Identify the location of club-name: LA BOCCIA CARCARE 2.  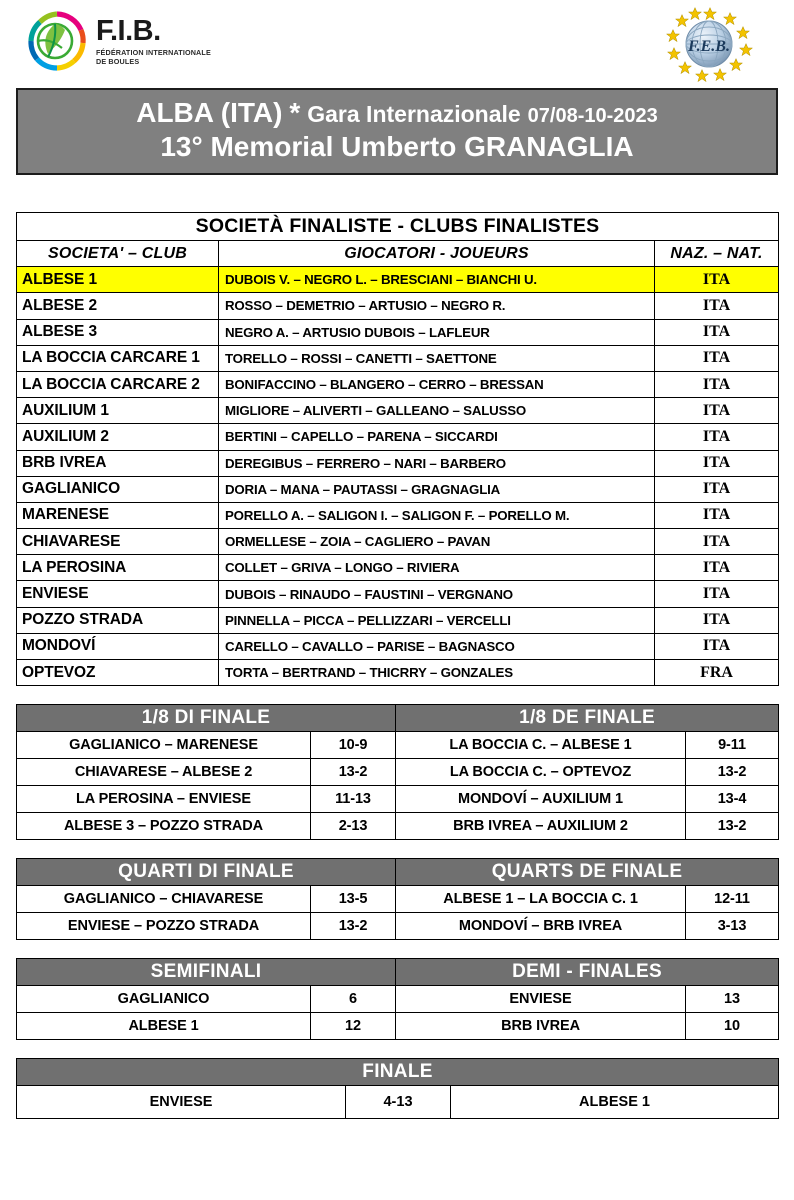
(117, 384).